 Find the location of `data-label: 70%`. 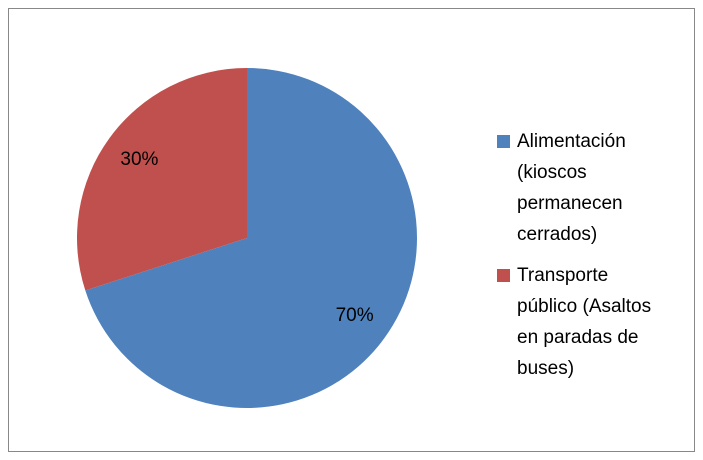

data-label: 70% is located at coordinates (355, 315).